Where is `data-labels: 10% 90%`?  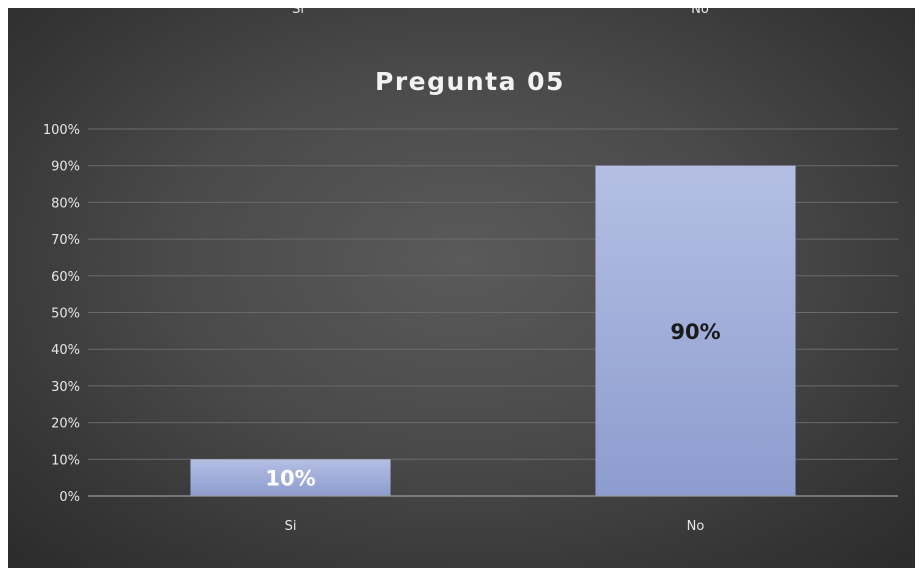
data-labels: 10% 90% is located at coordinates (492, 405).